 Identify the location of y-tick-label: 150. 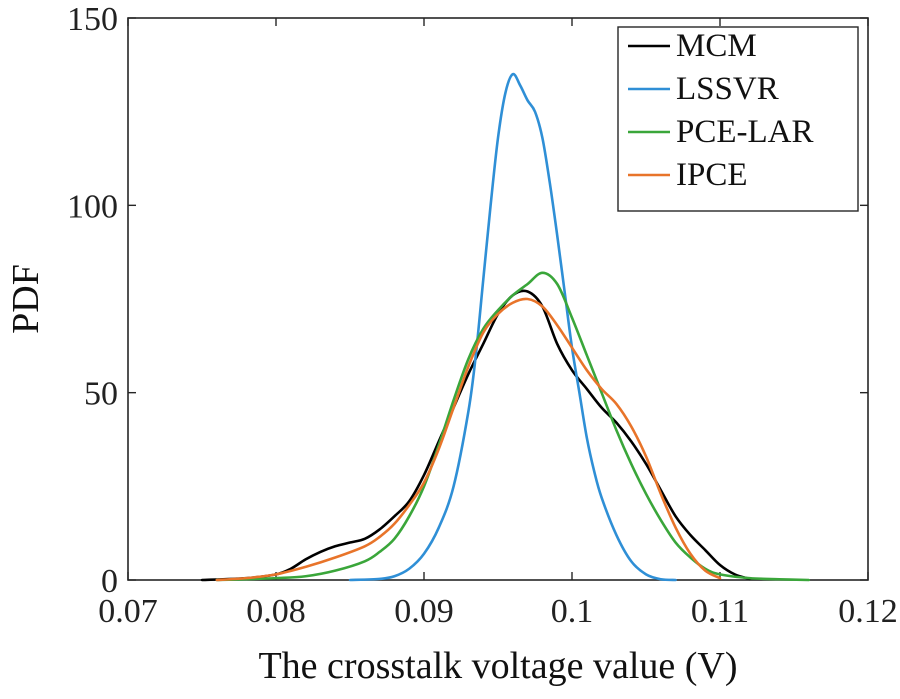
(92, 19).